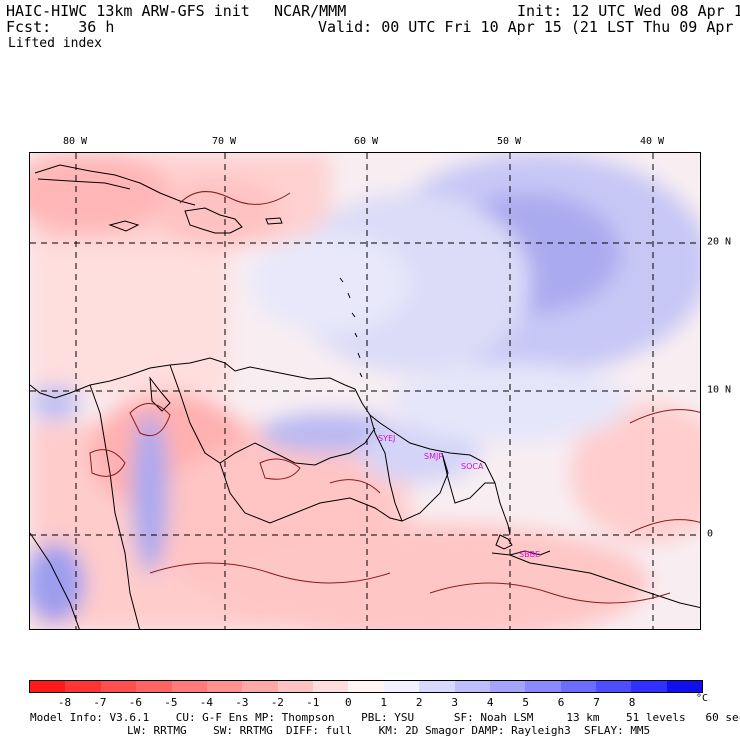  What do you see at coordinates (628, 11) in the screenshot?
I see `init-time: Init: 12 UTC Wed 08 Apr 15` at bounding box center [628, 11].